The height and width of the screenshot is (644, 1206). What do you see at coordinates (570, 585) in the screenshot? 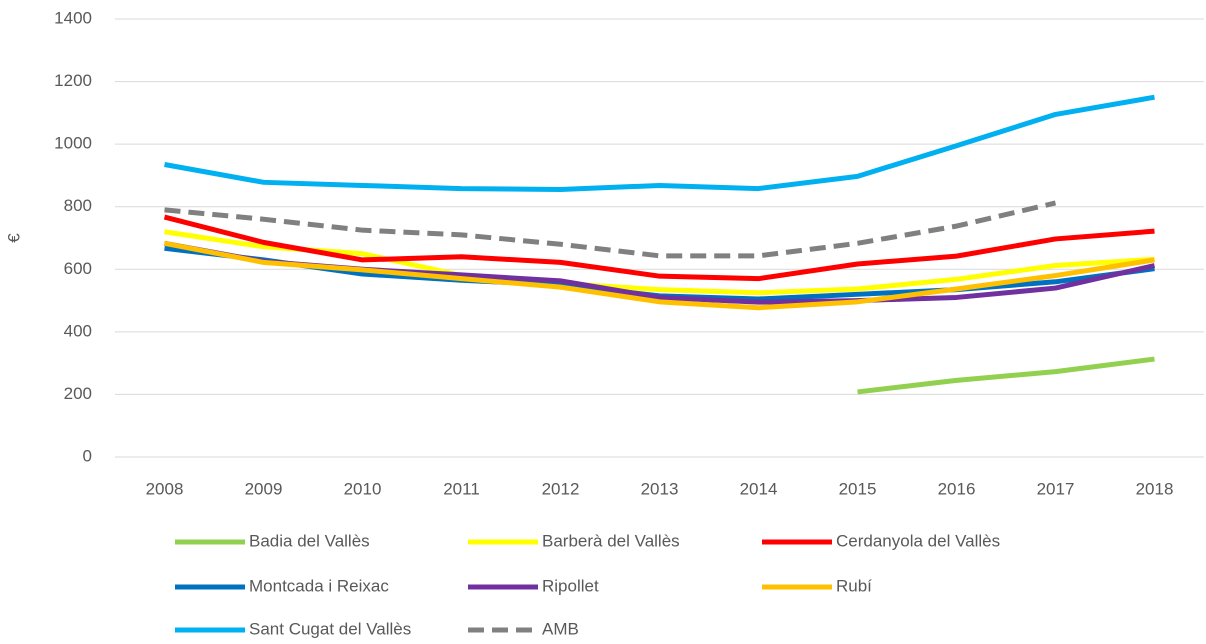
I see `legend-label: Ripollet` at bounding box center [570, 585].